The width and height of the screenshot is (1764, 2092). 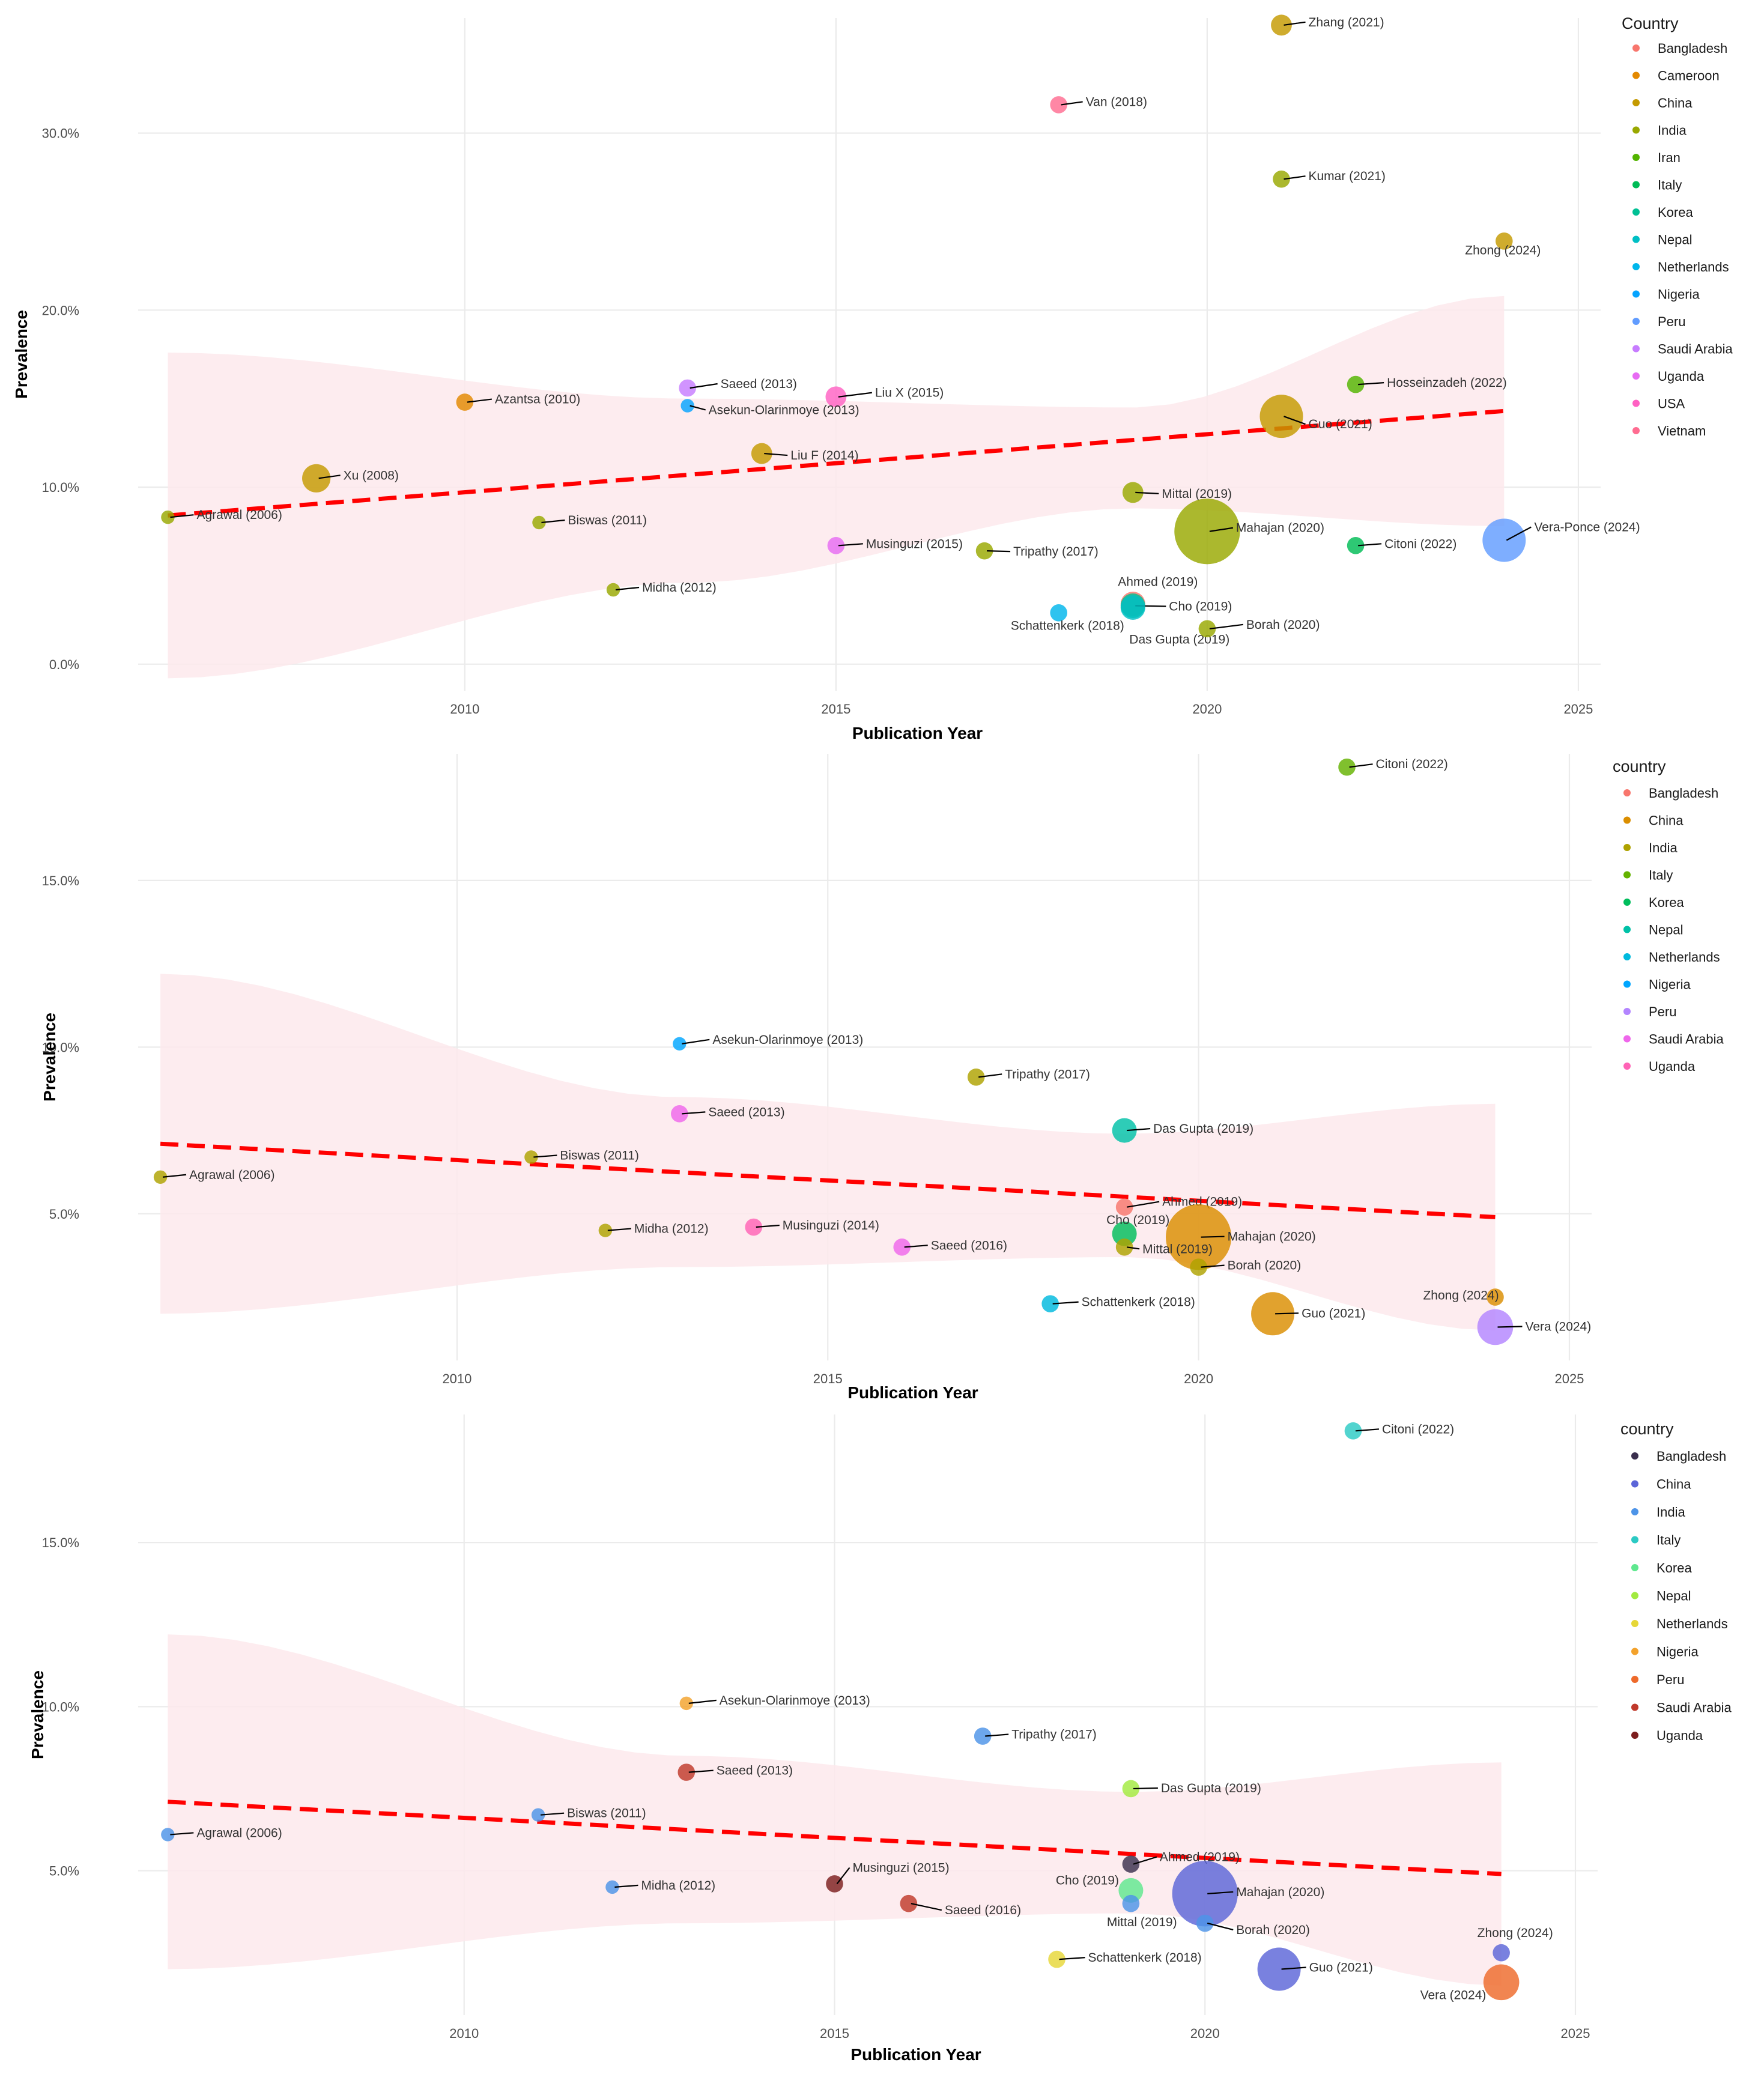 I want to click on y-tick-label: 15.0%, so click(x=60, y=1543).